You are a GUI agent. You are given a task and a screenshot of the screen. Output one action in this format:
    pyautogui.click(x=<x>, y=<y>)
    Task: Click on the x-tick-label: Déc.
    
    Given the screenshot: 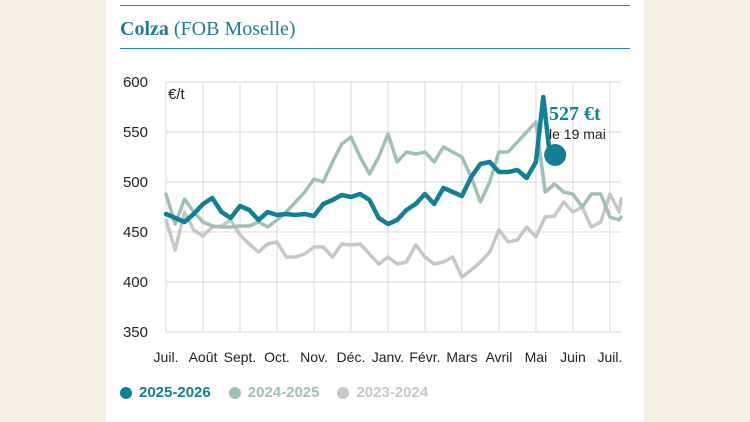 What is the action you would take?
    pyautogui.click(x=351, y=357)
    